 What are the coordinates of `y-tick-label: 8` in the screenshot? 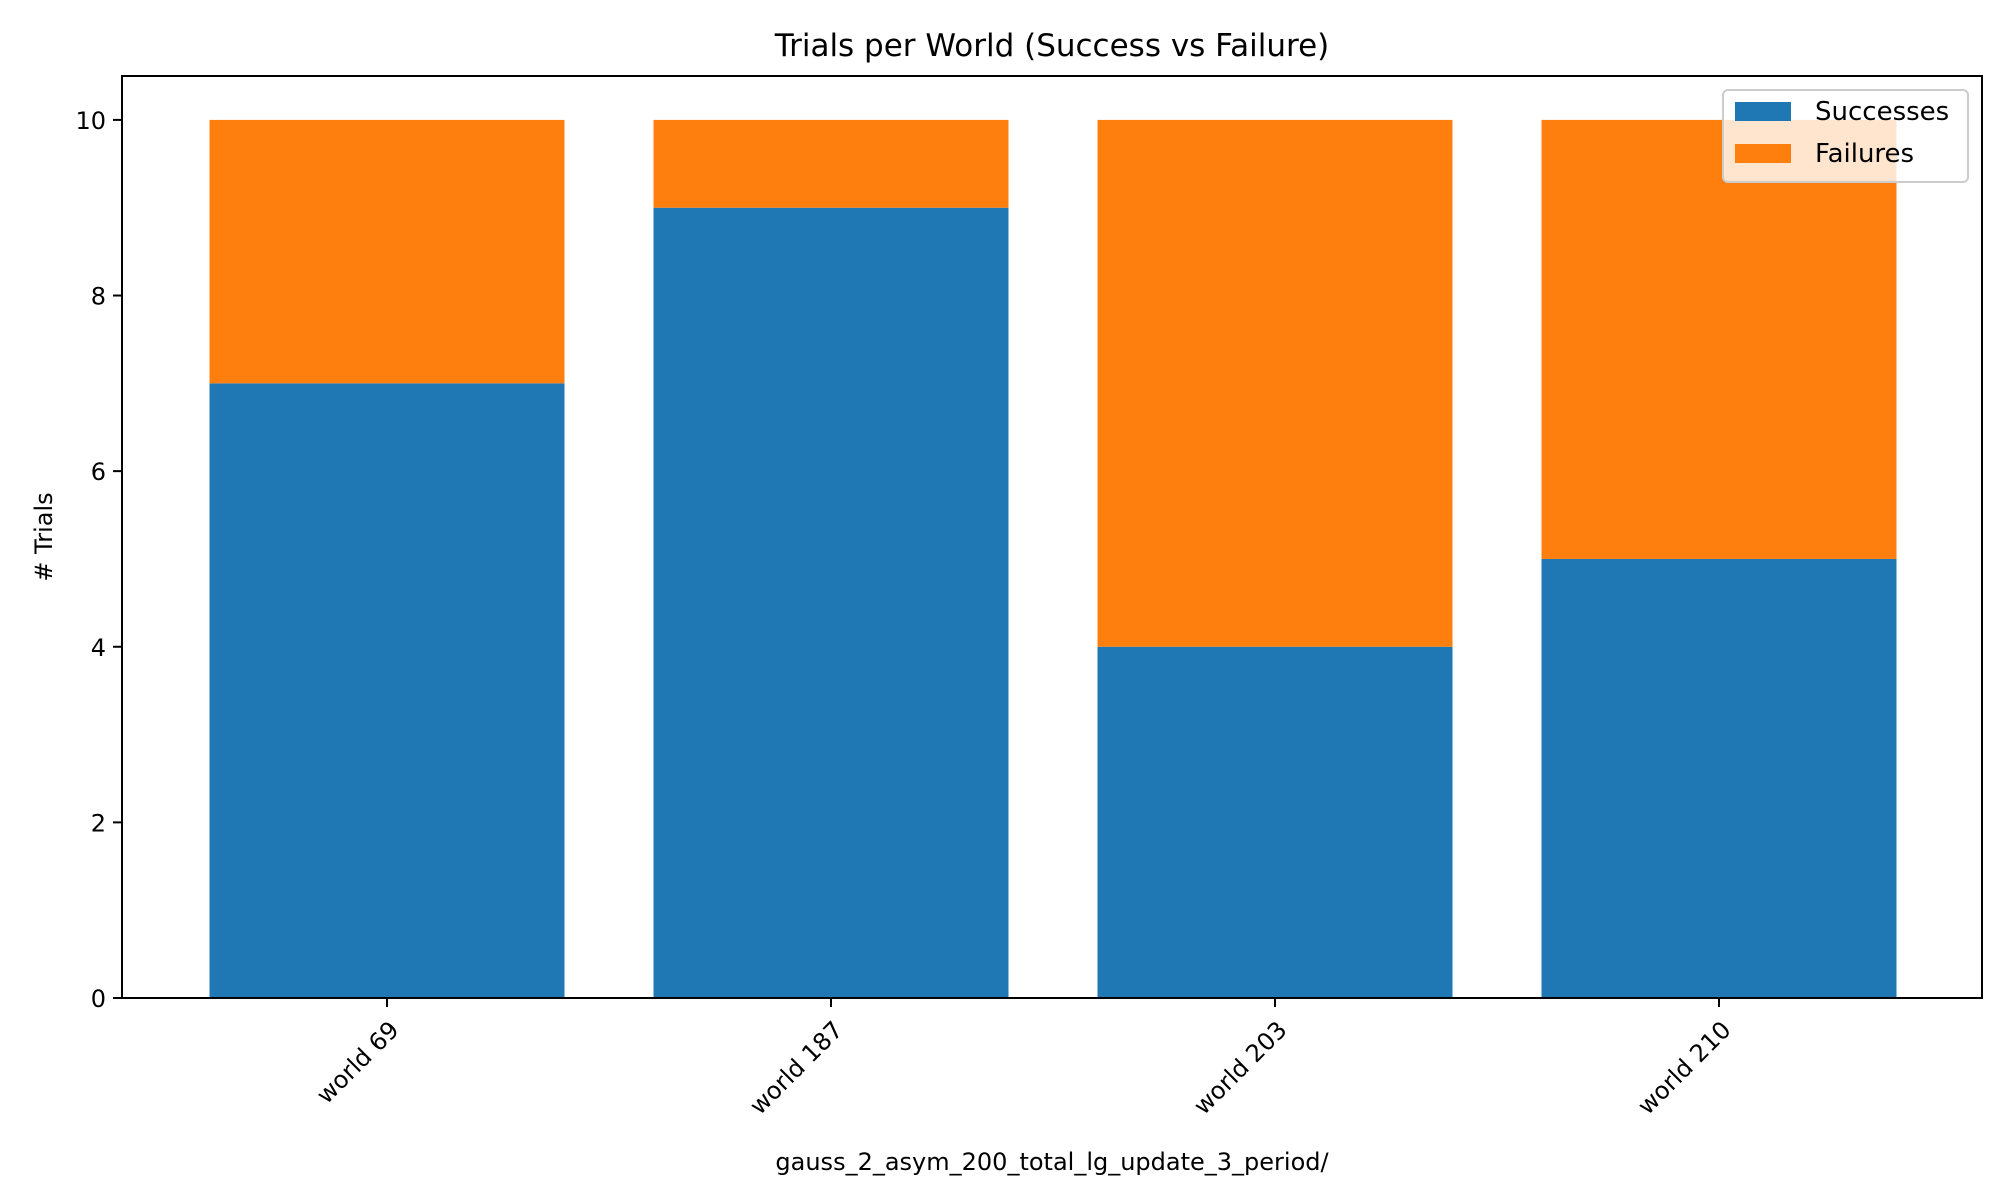 It's located at (98, 297).